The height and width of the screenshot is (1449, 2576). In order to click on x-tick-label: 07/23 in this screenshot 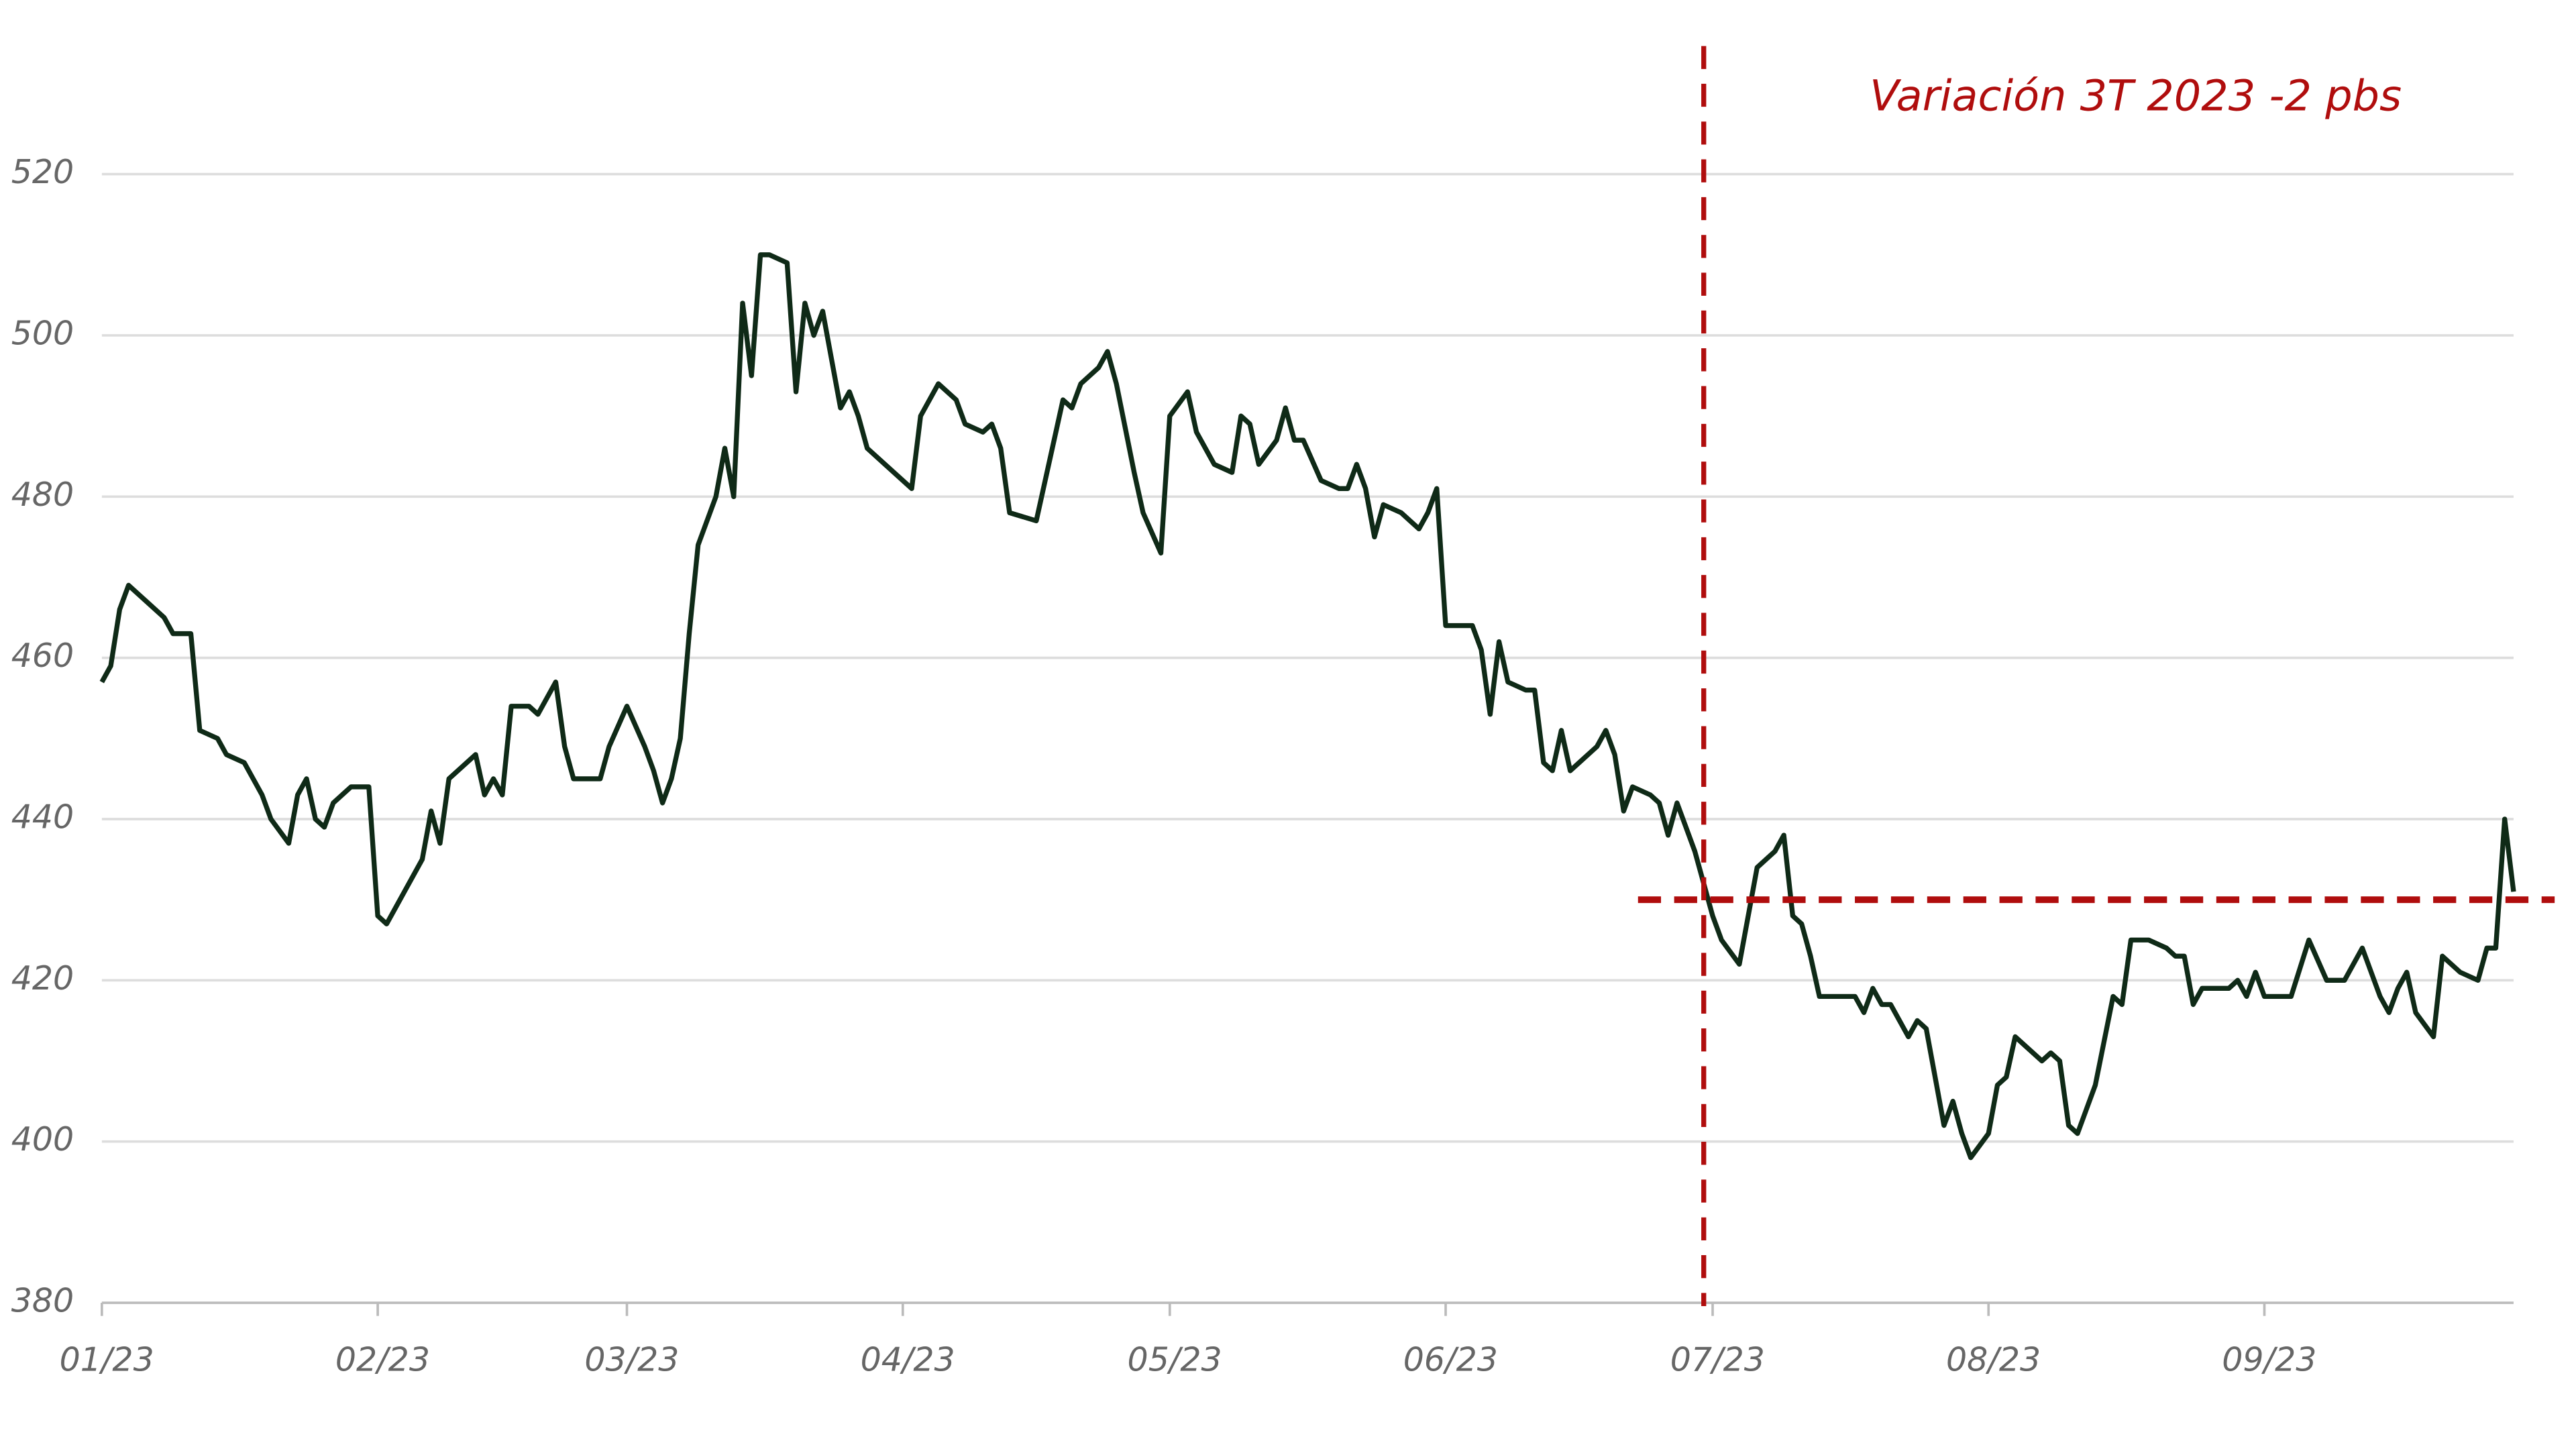, I will do `click(1717, 1360)`.